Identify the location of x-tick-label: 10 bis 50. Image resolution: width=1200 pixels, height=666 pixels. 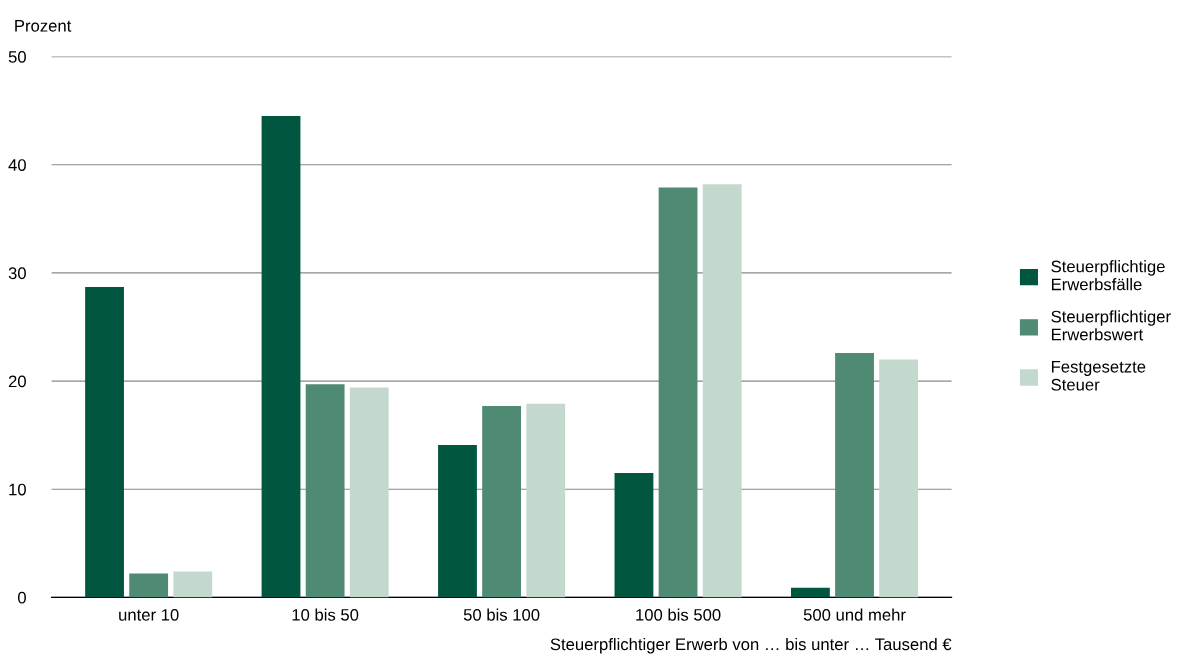
(325, 614).